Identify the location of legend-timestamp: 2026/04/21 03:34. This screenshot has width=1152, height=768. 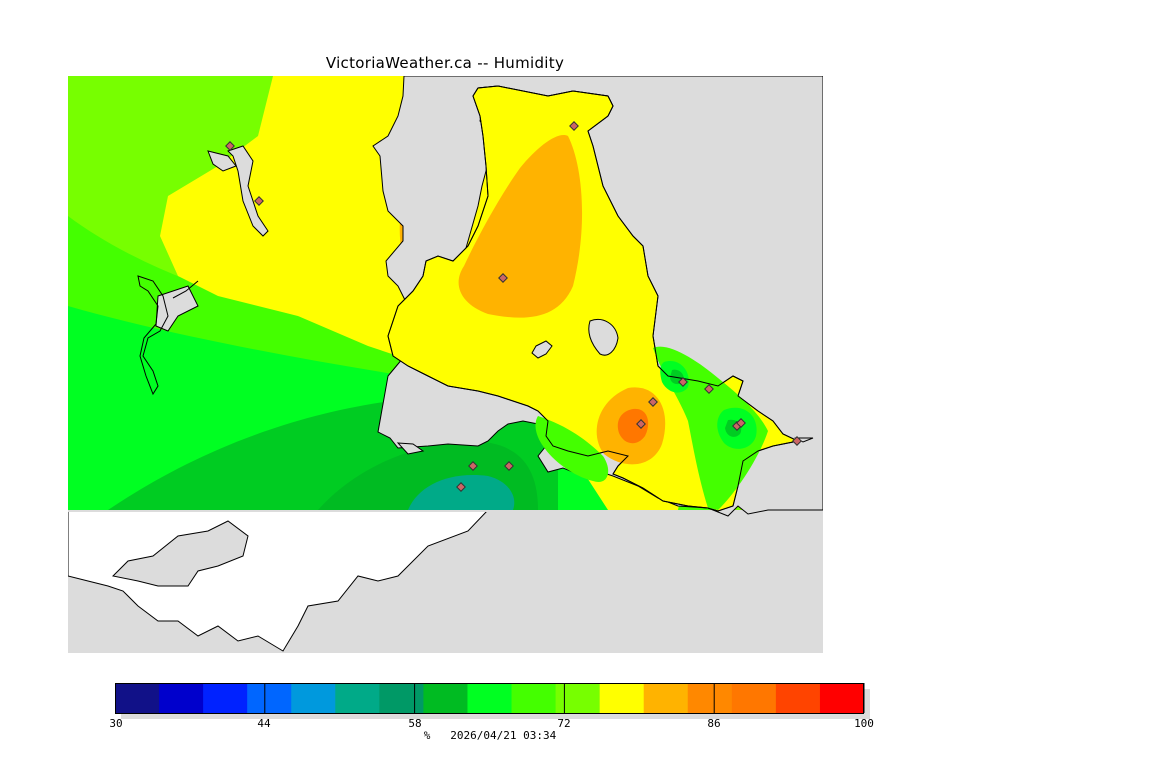
(503, 735).